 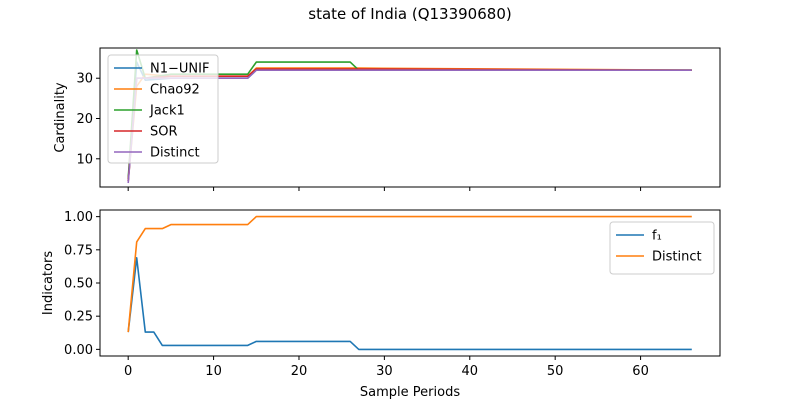 I want to click on y-axis-label: Cardinality, so click(x=60, y=117).